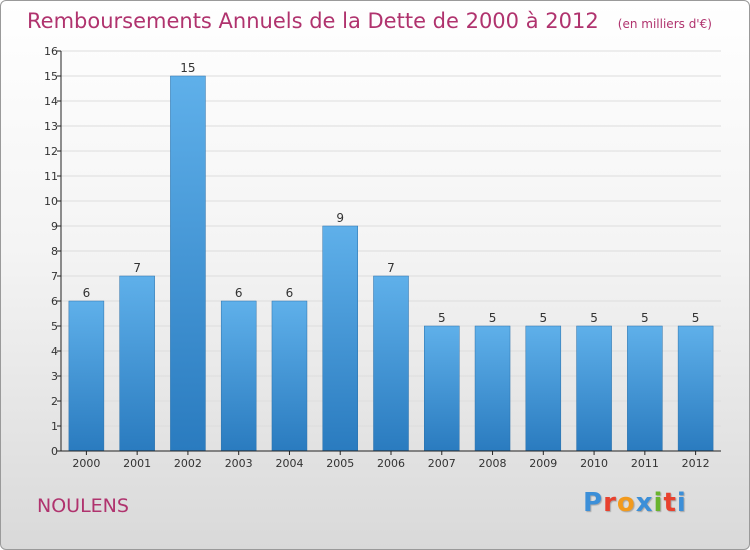 Image resolution: width=750 pixels, height=550 pixels. What do you see at coordinates (391, 463) in the screenshot?
I see `x-tick-label: 2006` at bounding box center [391, 463].